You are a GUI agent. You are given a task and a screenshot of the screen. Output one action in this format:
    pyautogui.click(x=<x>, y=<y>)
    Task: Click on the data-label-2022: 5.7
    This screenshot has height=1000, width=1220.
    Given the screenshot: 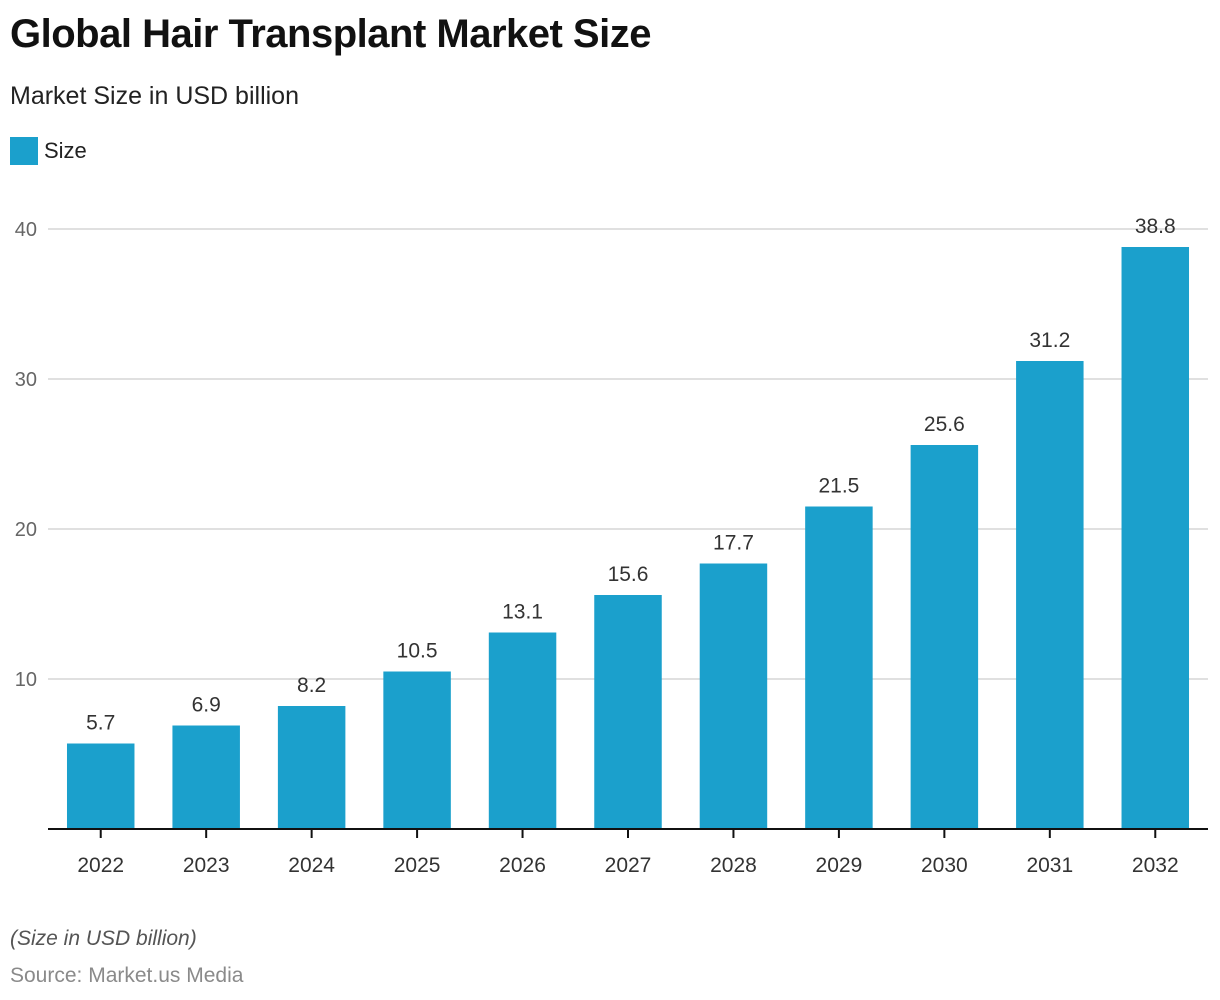 What is the action you would take?
    pyautogui.click(x=100, y=723)
    